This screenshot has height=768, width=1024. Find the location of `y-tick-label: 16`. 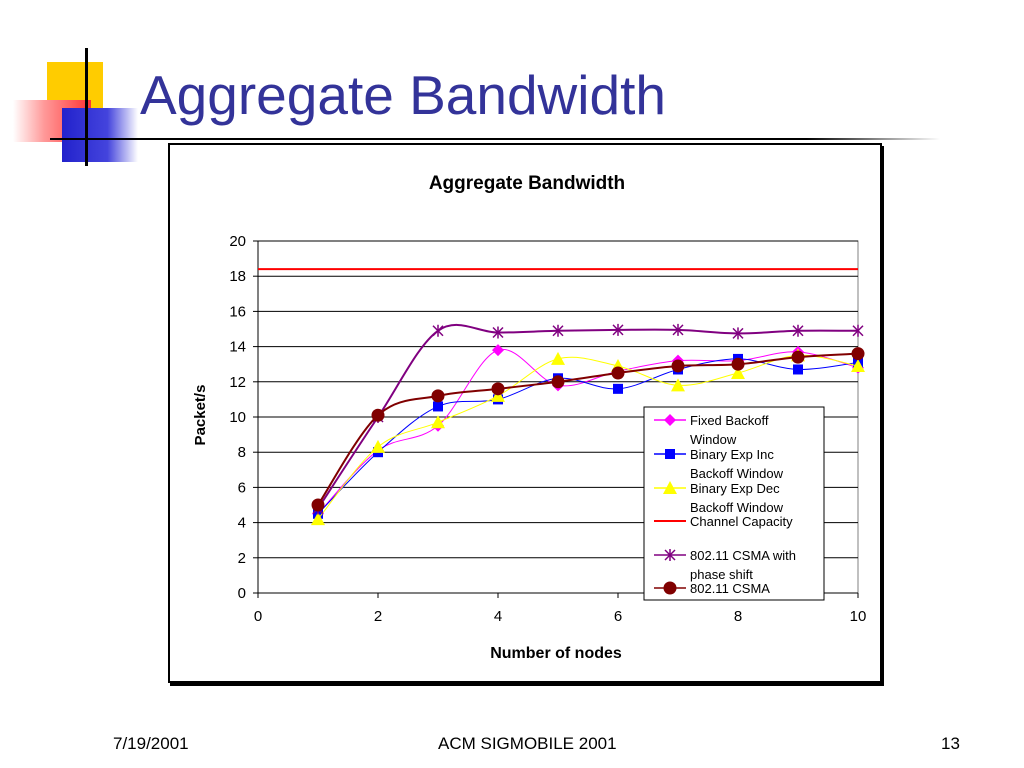

y-tick-label: 16 is located at coordinates (237, 311).